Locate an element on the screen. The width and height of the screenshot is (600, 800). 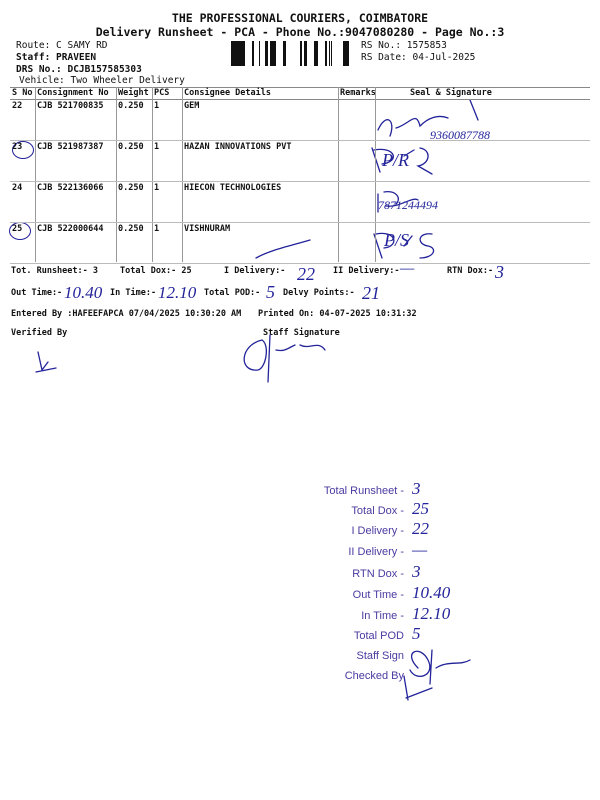
cell-consignee: VISHNURAM is located at coordinates (207, 229).